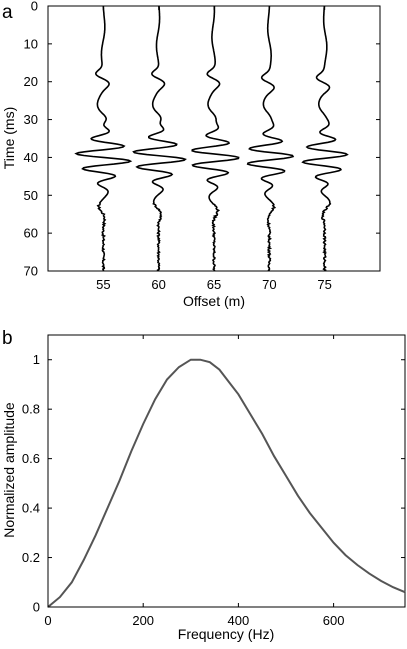 The width and height of the screenshot is (407, 649). I want to click on panel-b-x-tick-label: 600, so click(334, 620).